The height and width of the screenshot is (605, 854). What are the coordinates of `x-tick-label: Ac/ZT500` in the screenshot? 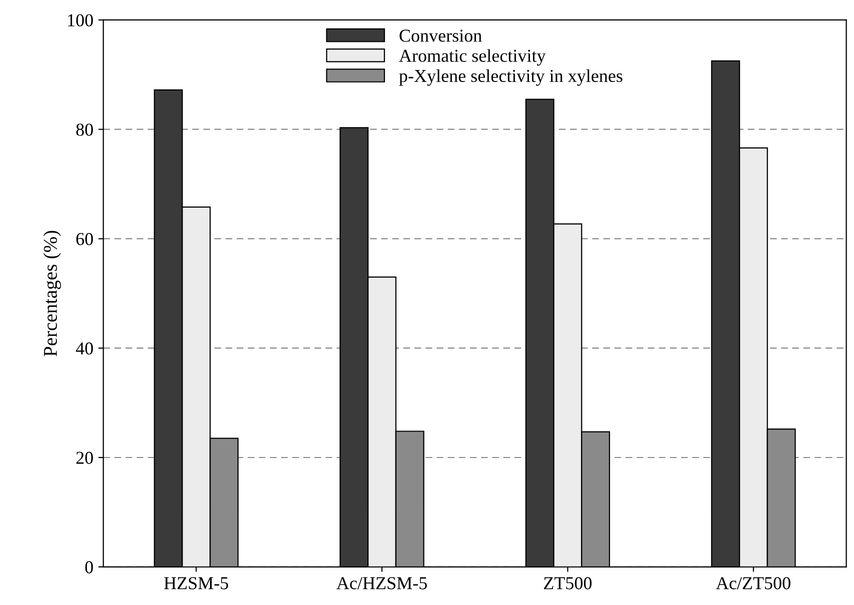 It's located at (753, 583).